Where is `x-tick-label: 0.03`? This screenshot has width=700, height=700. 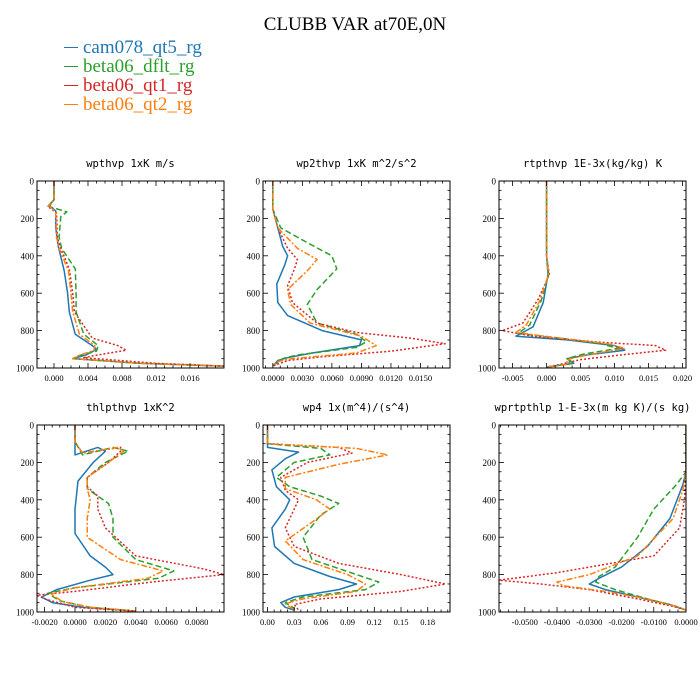
x-tick-label: 0.03 is located at coordinates (294, 622).